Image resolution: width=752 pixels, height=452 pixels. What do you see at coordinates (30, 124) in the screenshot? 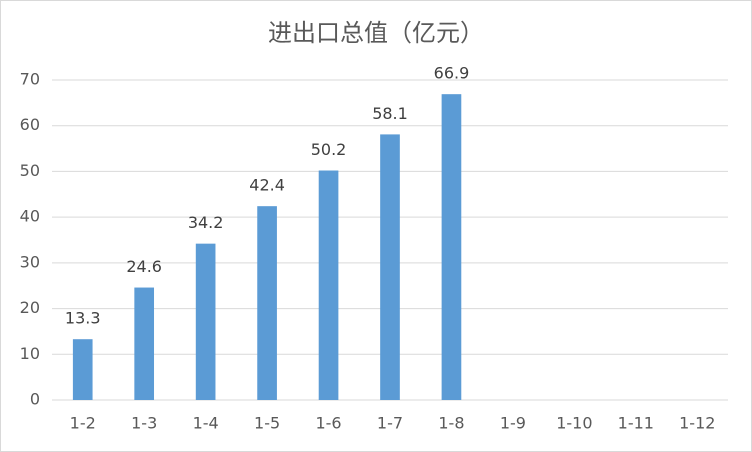
I see `y-tick-label: 60` at bounding box center [30, 124].